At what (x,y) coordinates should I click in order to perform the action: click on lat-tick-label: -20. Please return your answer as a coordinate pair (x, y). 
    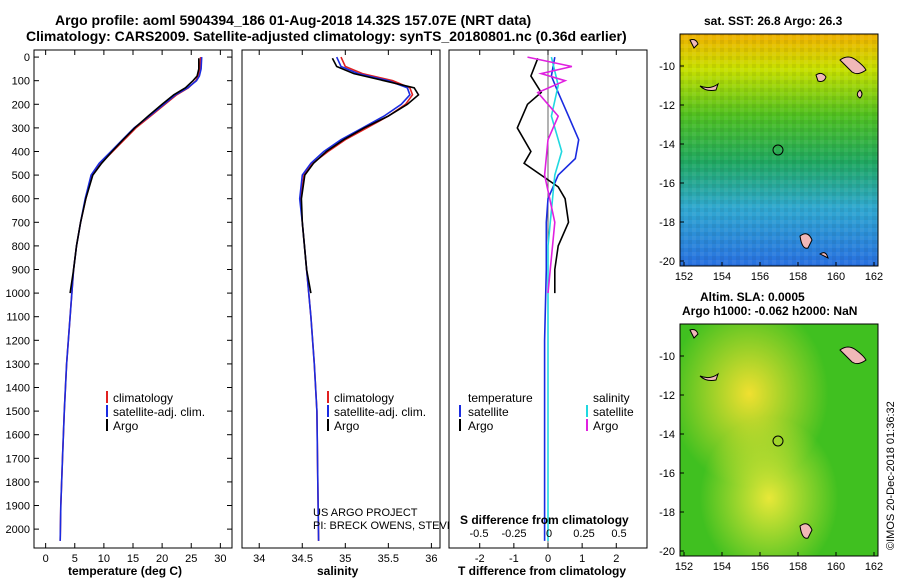
    Looking at the image, I should click on (667, 552).